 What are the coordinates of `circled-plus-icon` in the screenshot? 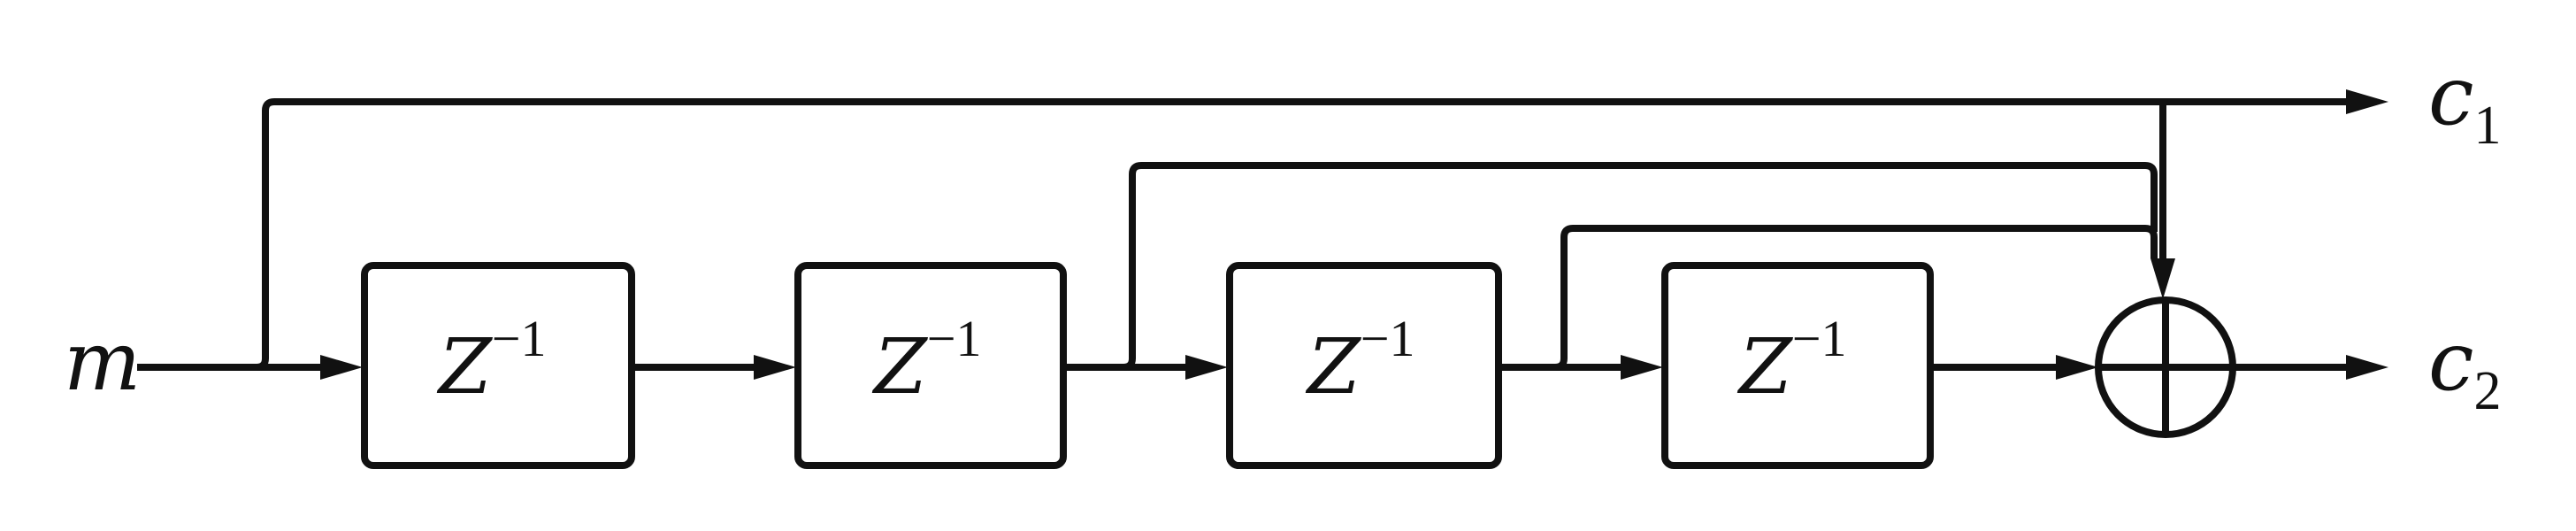 It's located at (2165, 367).